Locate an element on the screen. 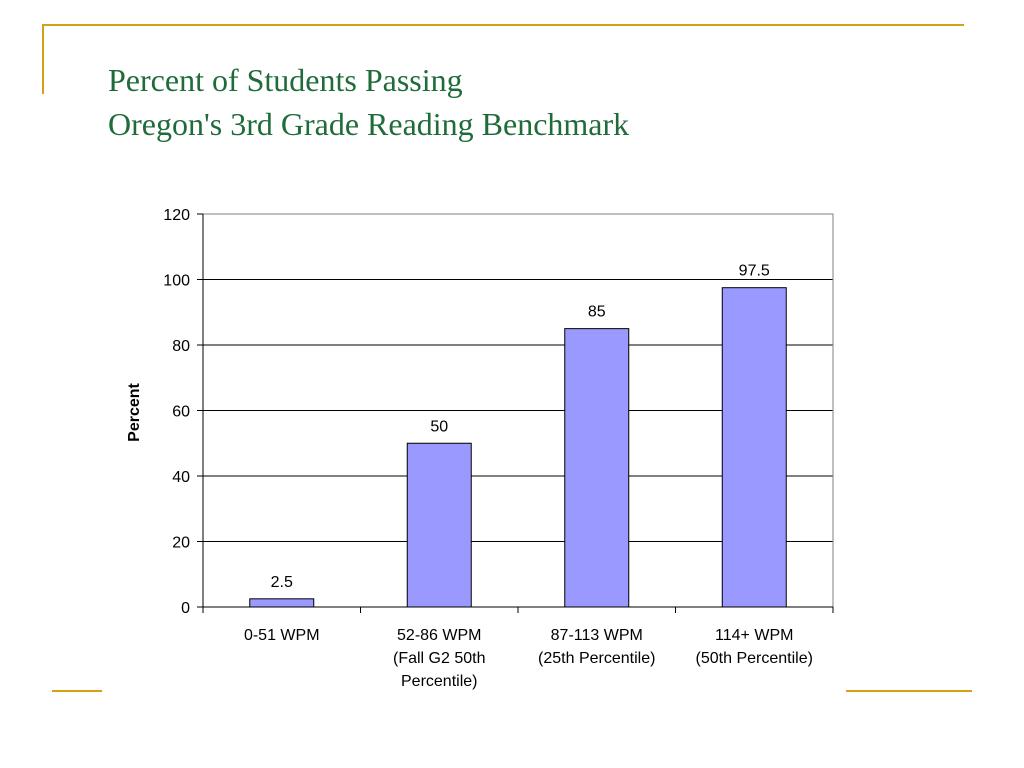  x-category-label: (Fall G2 50th is located at coordinates (439, 658).